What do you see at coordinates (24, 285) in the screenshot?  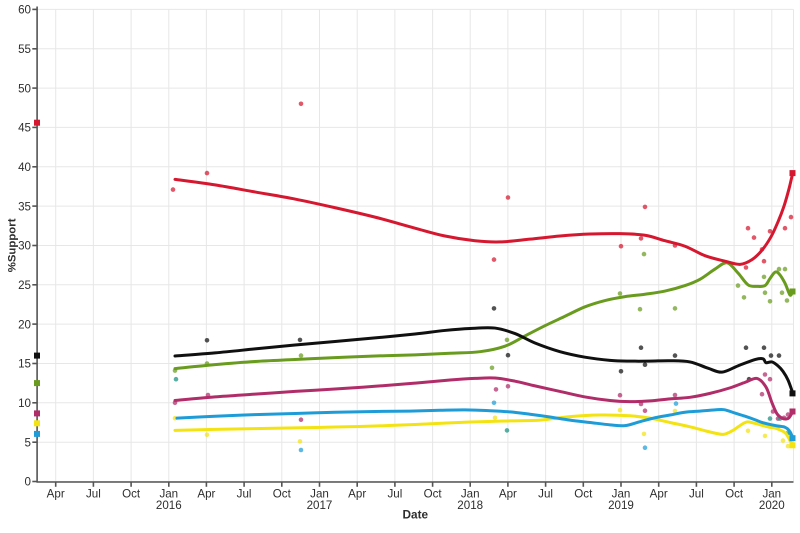 I see `svg-text: 25` at bounding box center [24, 285].